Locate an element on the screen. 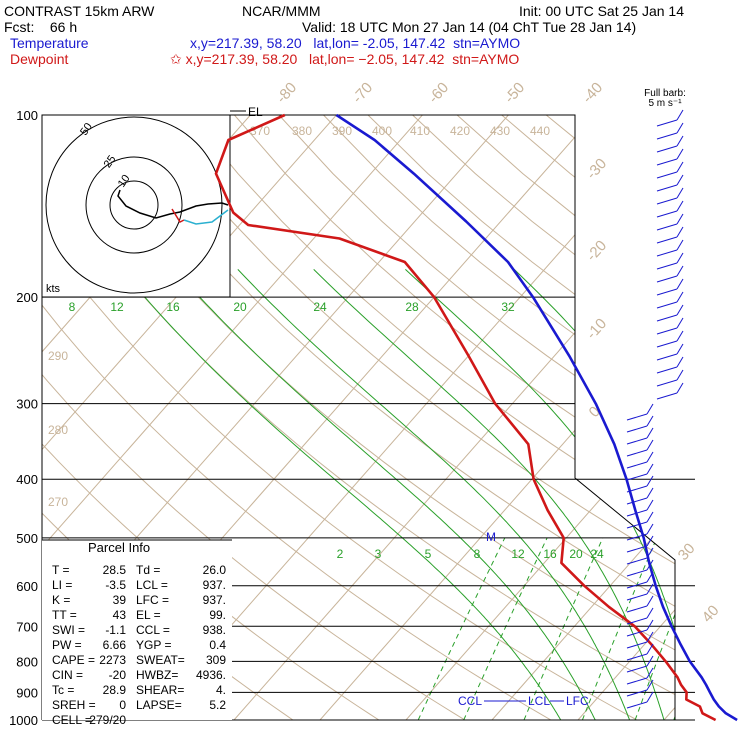 The height and width of the screenshot is (740, 740). pressure-tick-label: 800 is located at coordinates (27, 661).